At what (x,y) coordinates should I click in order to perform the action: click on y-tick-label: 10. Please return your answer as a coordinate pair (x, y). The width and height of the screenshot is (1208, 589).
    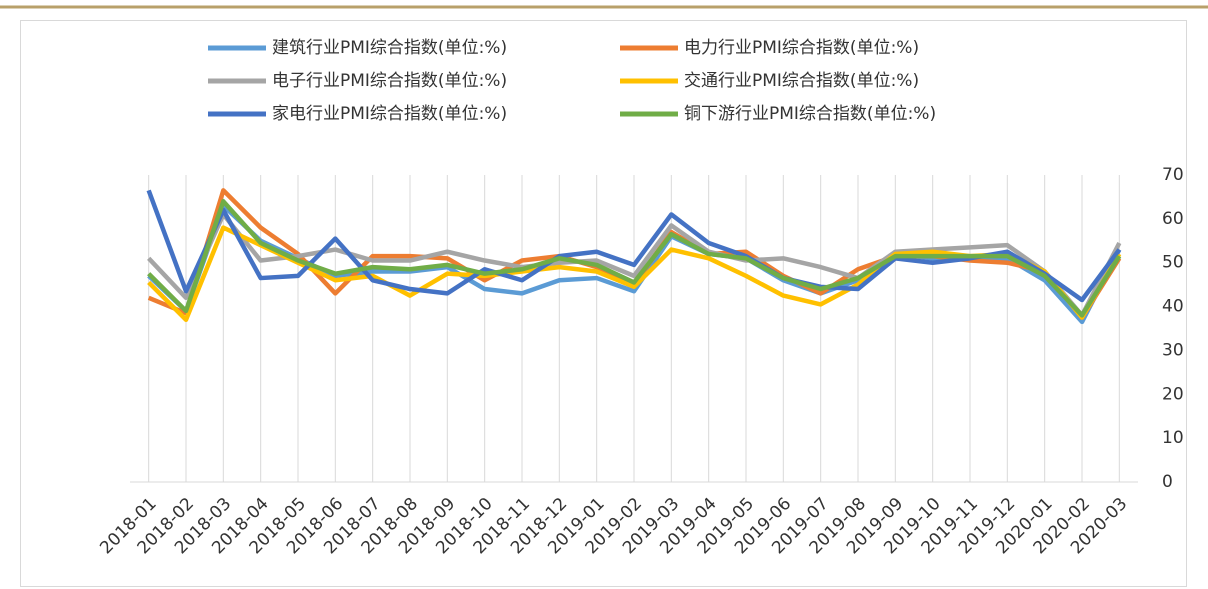
    Looking at the image, I should click on (1173, 438).